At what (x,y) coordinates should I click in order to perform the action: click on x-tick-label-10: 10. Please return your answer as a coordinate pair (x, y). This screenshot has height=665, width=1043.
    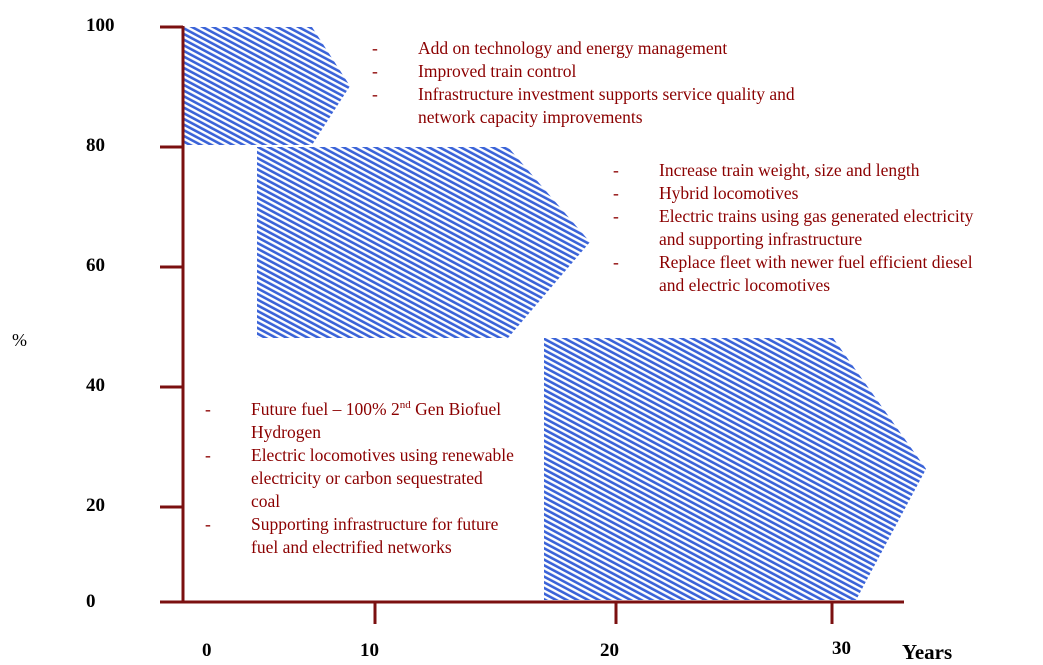
    Looking at the image, I should click on (369, 650).